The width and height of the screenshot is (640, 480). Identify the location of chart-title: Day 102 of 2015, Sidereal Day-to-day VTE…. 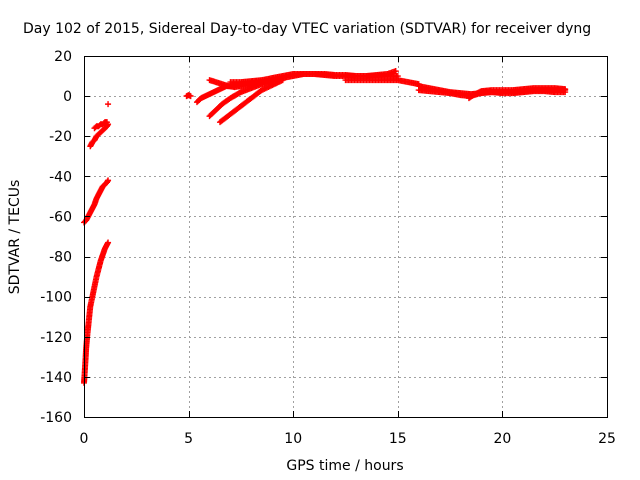
(307, 29).